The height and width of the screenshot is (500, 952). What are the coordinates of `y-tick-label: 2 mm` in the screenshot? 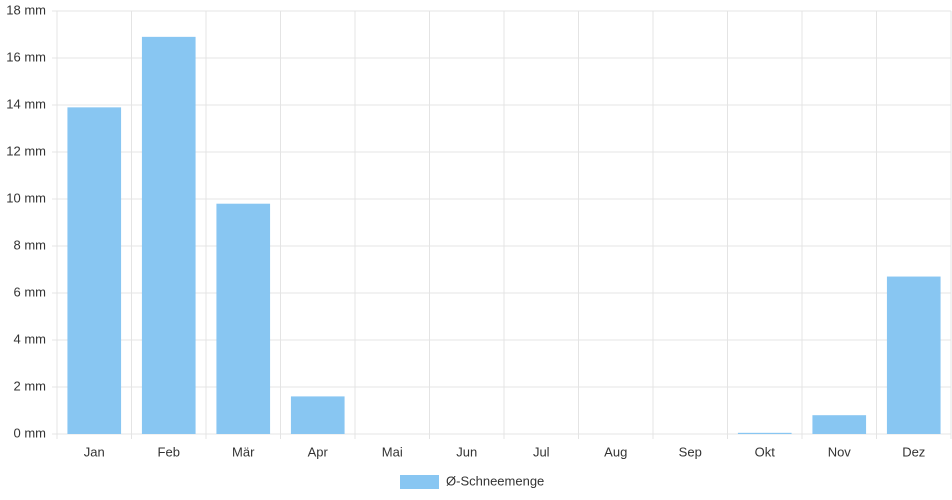 It's located at (30, 385).